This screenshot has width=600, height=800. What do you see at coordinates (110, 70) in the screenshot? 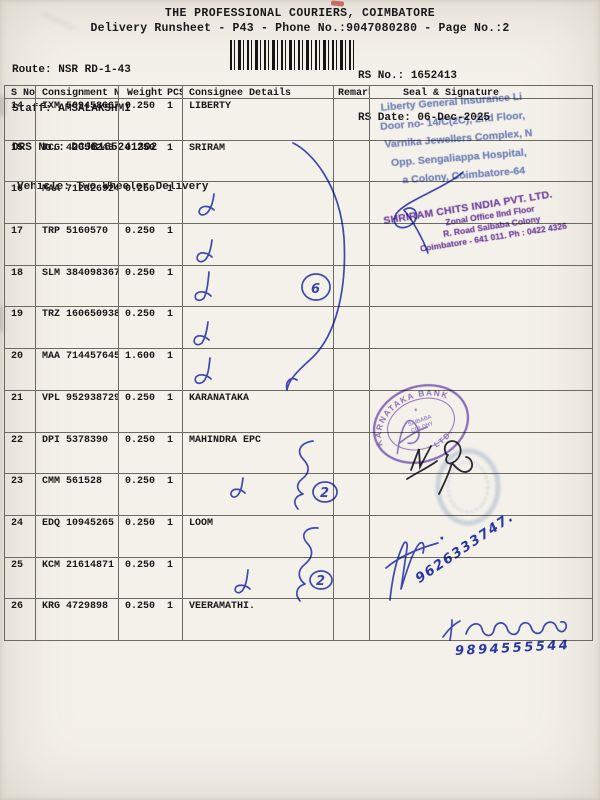
I see `route-line: Route: NSR RD-1-43` at bounding box center [110, 70].